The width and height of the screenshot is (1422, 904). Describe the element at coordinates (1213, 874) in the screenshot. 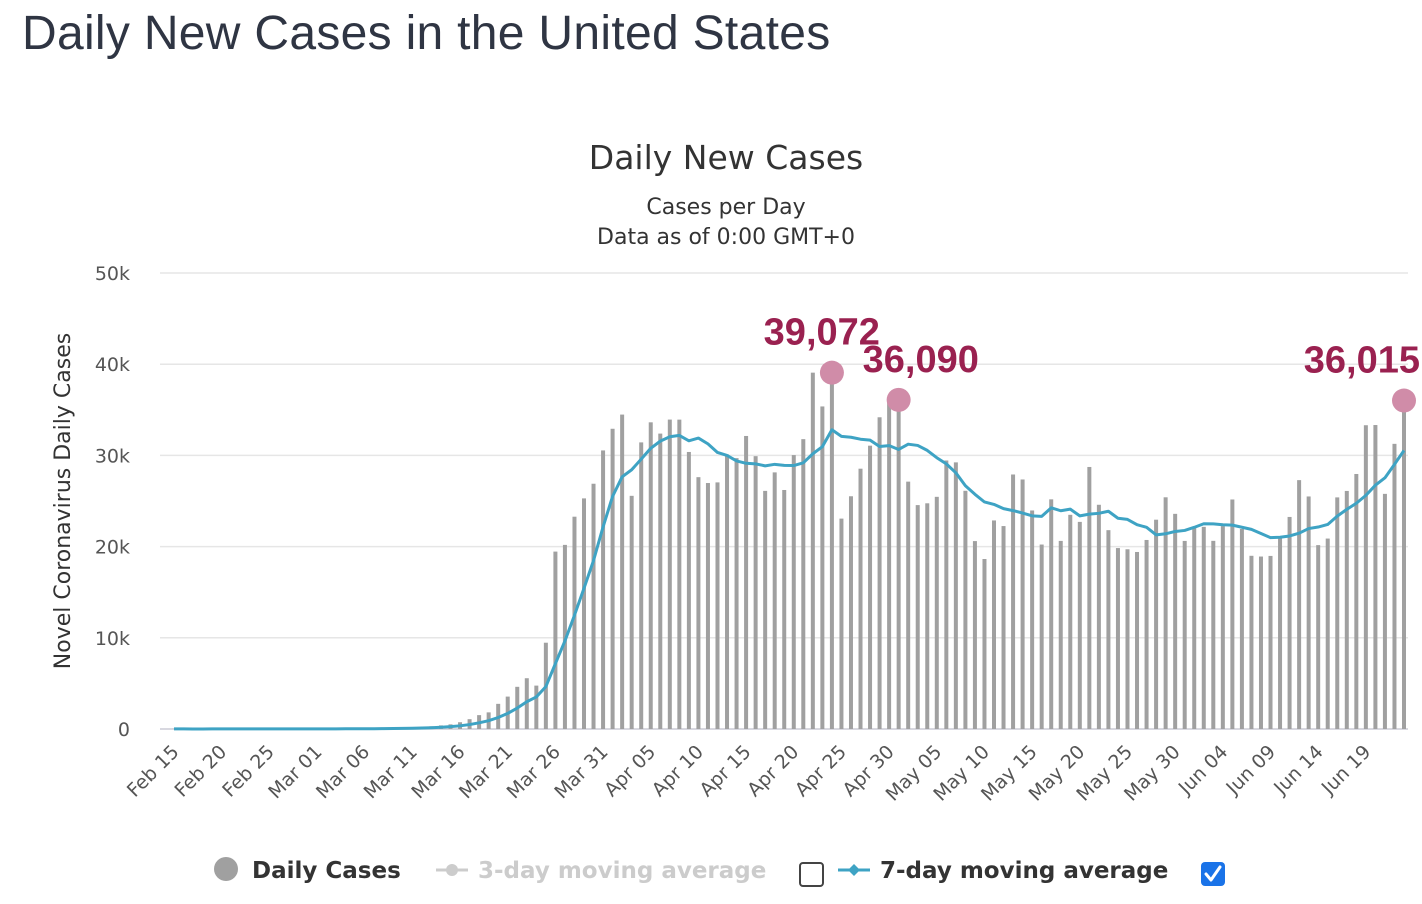

I see `seven-day-checkbox` at that location.